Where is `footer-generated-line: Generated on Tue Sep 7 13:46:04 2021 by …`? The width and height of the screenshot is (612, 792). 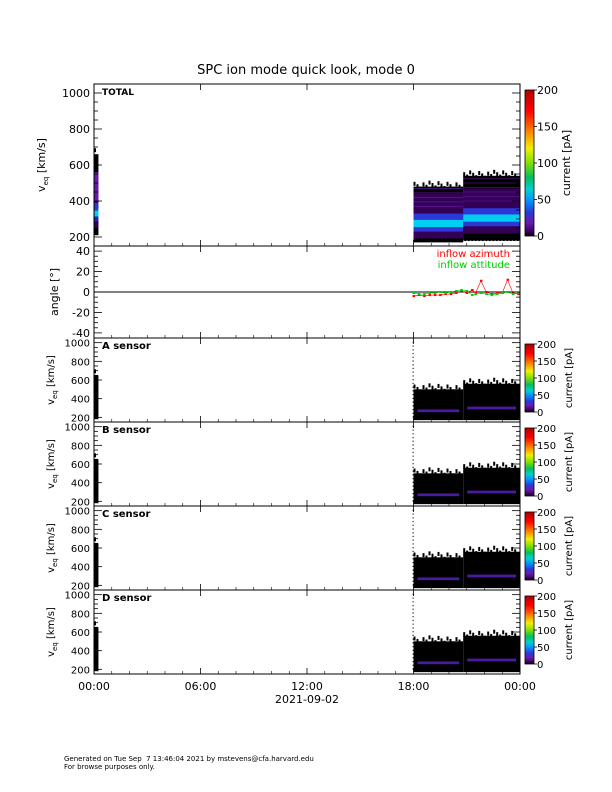
footer-generated-line: Generated on Tue Sep 7 13:46:04 2021 by … is located at coordinates (189, 759).